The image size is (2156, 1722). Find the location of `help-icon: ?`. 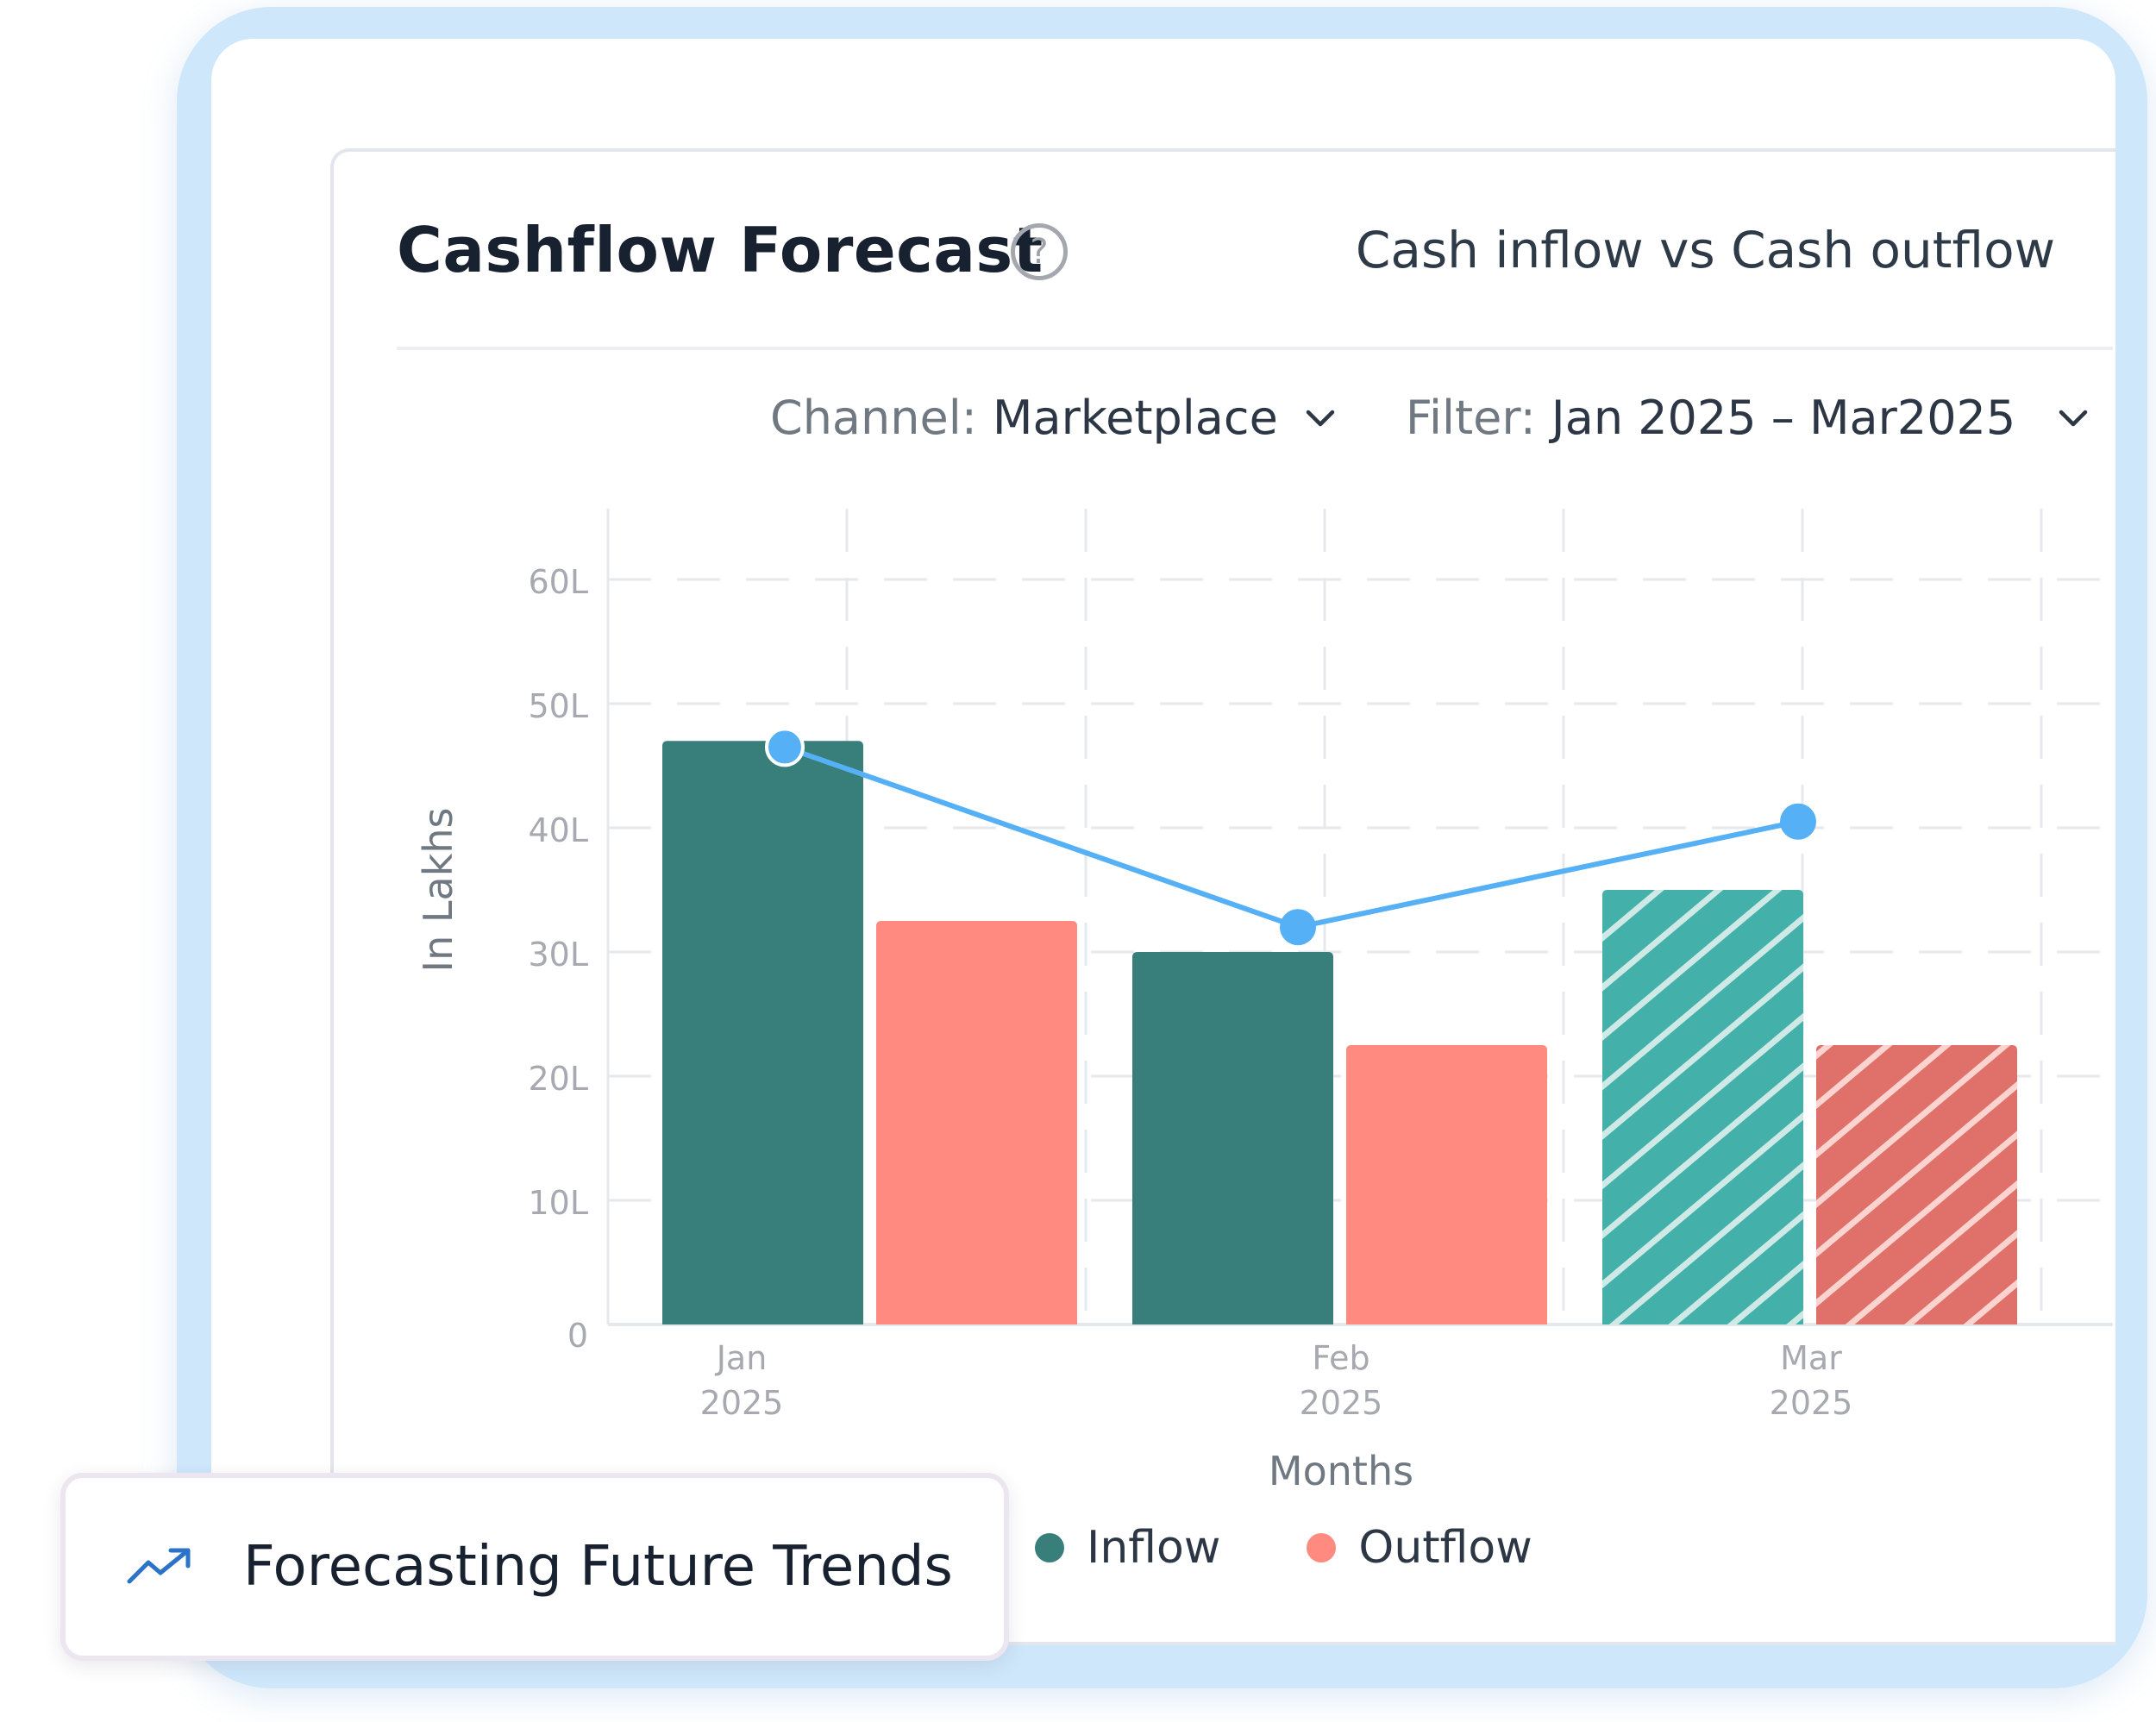

help-icon: ? is located at coordinates (1039, 251).